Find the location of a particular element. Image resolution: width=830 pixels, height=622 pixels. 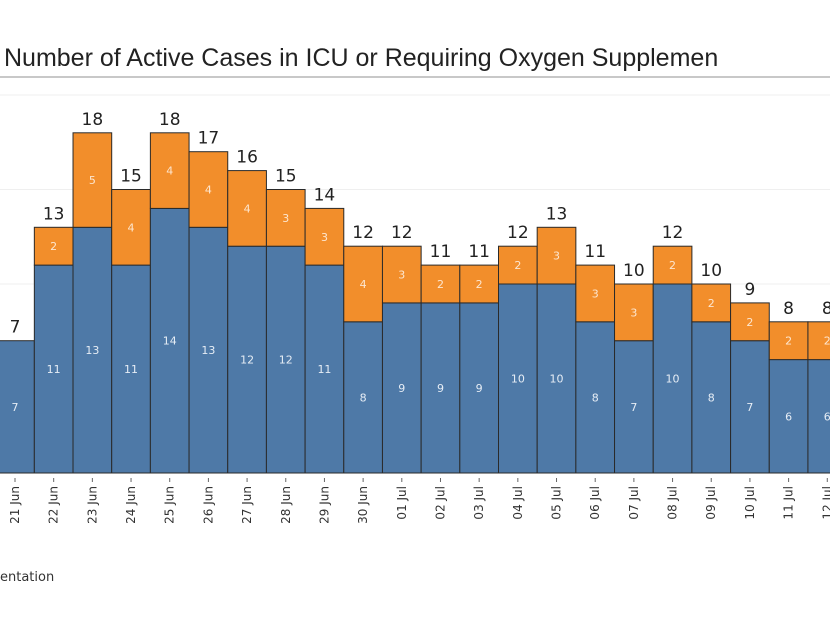

legend-label: entation is located at coordinates (27, 577).